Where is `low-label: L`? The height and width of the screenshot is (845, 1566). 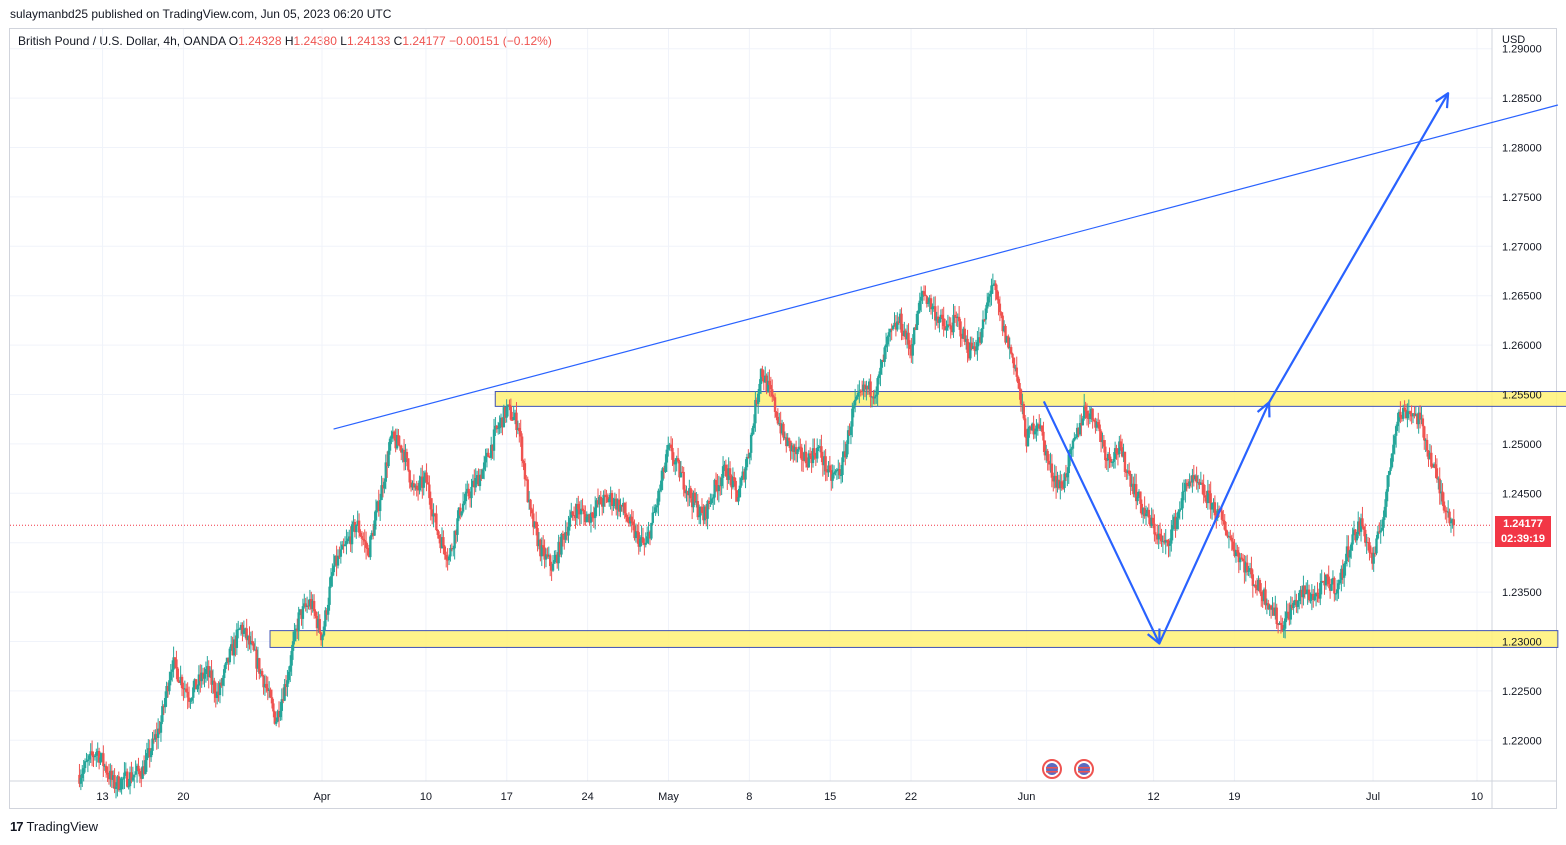
low-label: L is located at coordinates (343, 41).